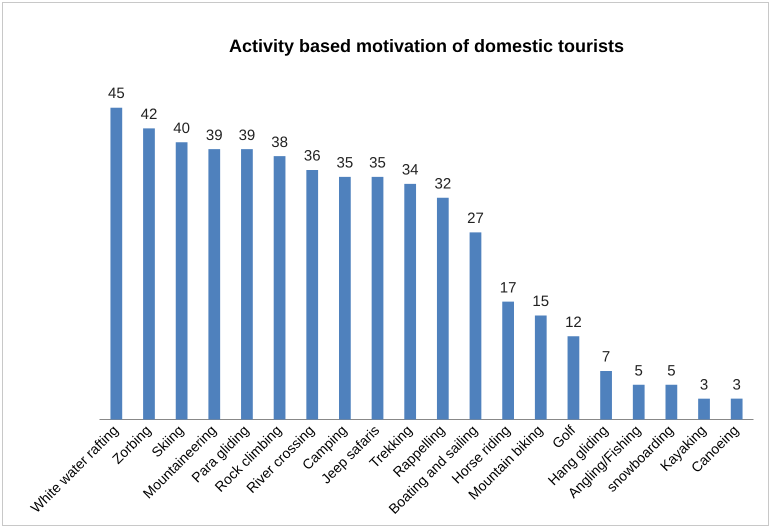 Image resolution: width=773 pixels, height=531 pixels. What do you see at coordinates (149, 115) in the screenshot?
I see `data-label: 42` at bounding box center [149, 115].